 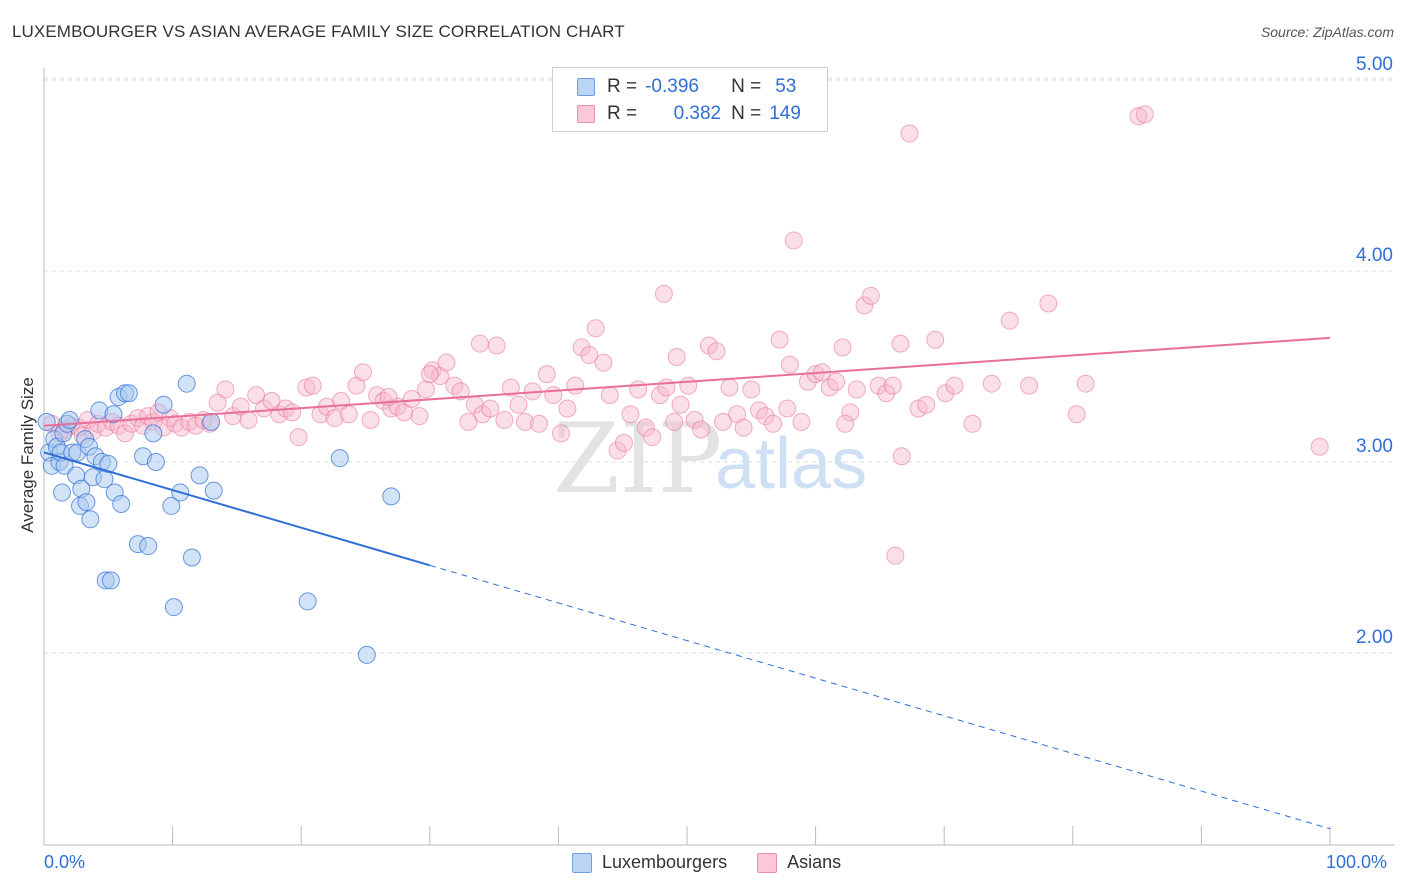 What do you see at coordinates (686, 87) in the screenshot?
I see `legend-row-luxembourgers: R = -0.396 N = 53` at bounding box center [686, 87].